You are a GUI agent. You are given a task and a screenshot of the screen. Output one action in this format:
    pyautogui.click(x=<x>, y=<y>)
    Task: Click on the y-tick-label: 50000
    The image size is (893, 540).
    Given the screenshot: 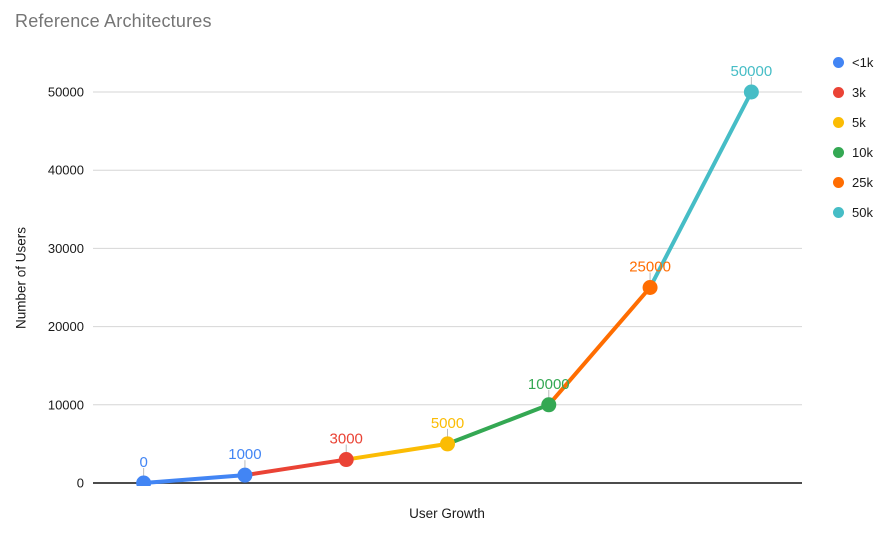 What is the action you would take?
    pyautogui.click(x=66, y=92)
    